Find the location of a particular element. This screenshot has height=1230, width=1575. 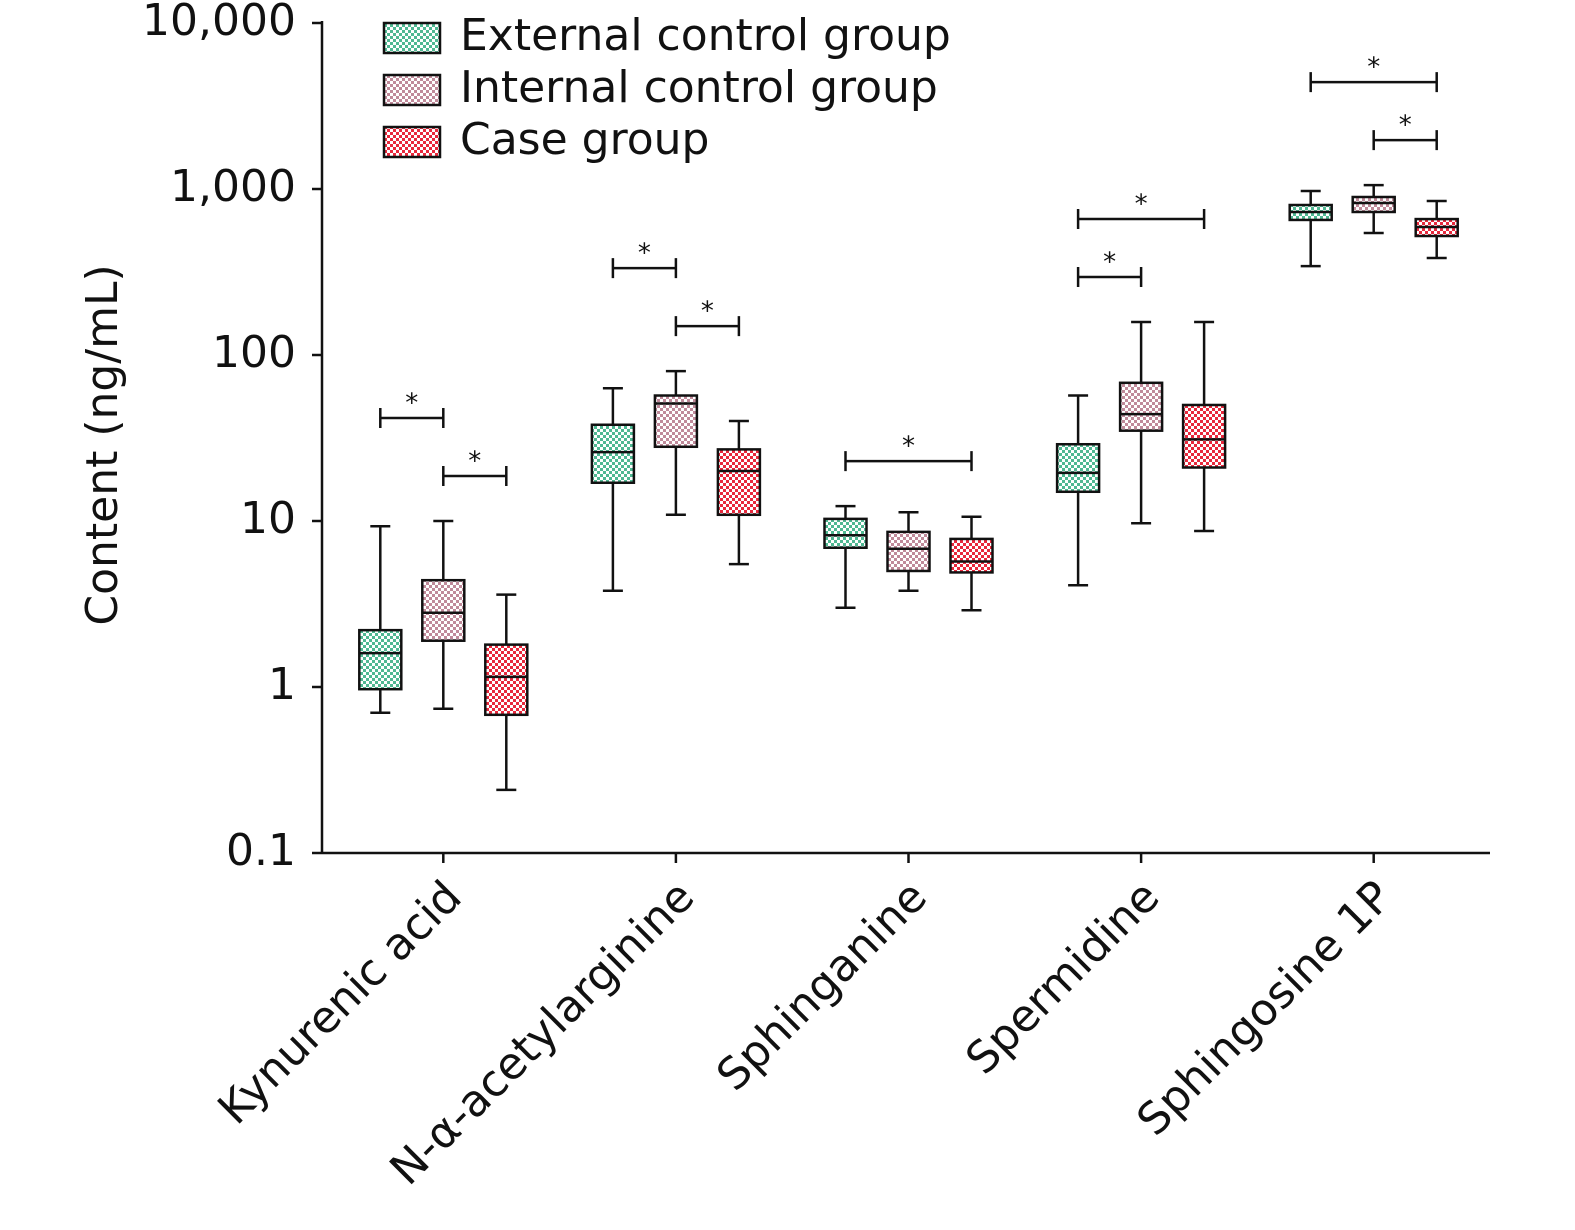

x-tick-label: Sphingosine 1P is located at coordinates (1264, 1008).